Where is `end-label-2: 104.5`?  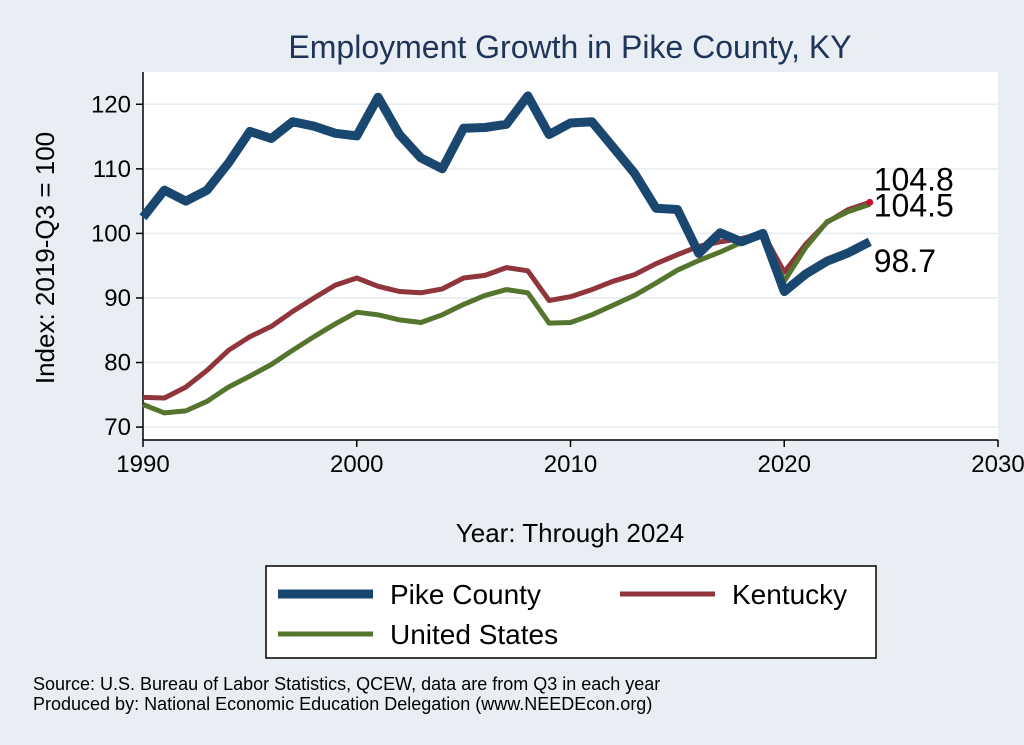 end-label-2: 104.5 is located at coordinates (914, 205).